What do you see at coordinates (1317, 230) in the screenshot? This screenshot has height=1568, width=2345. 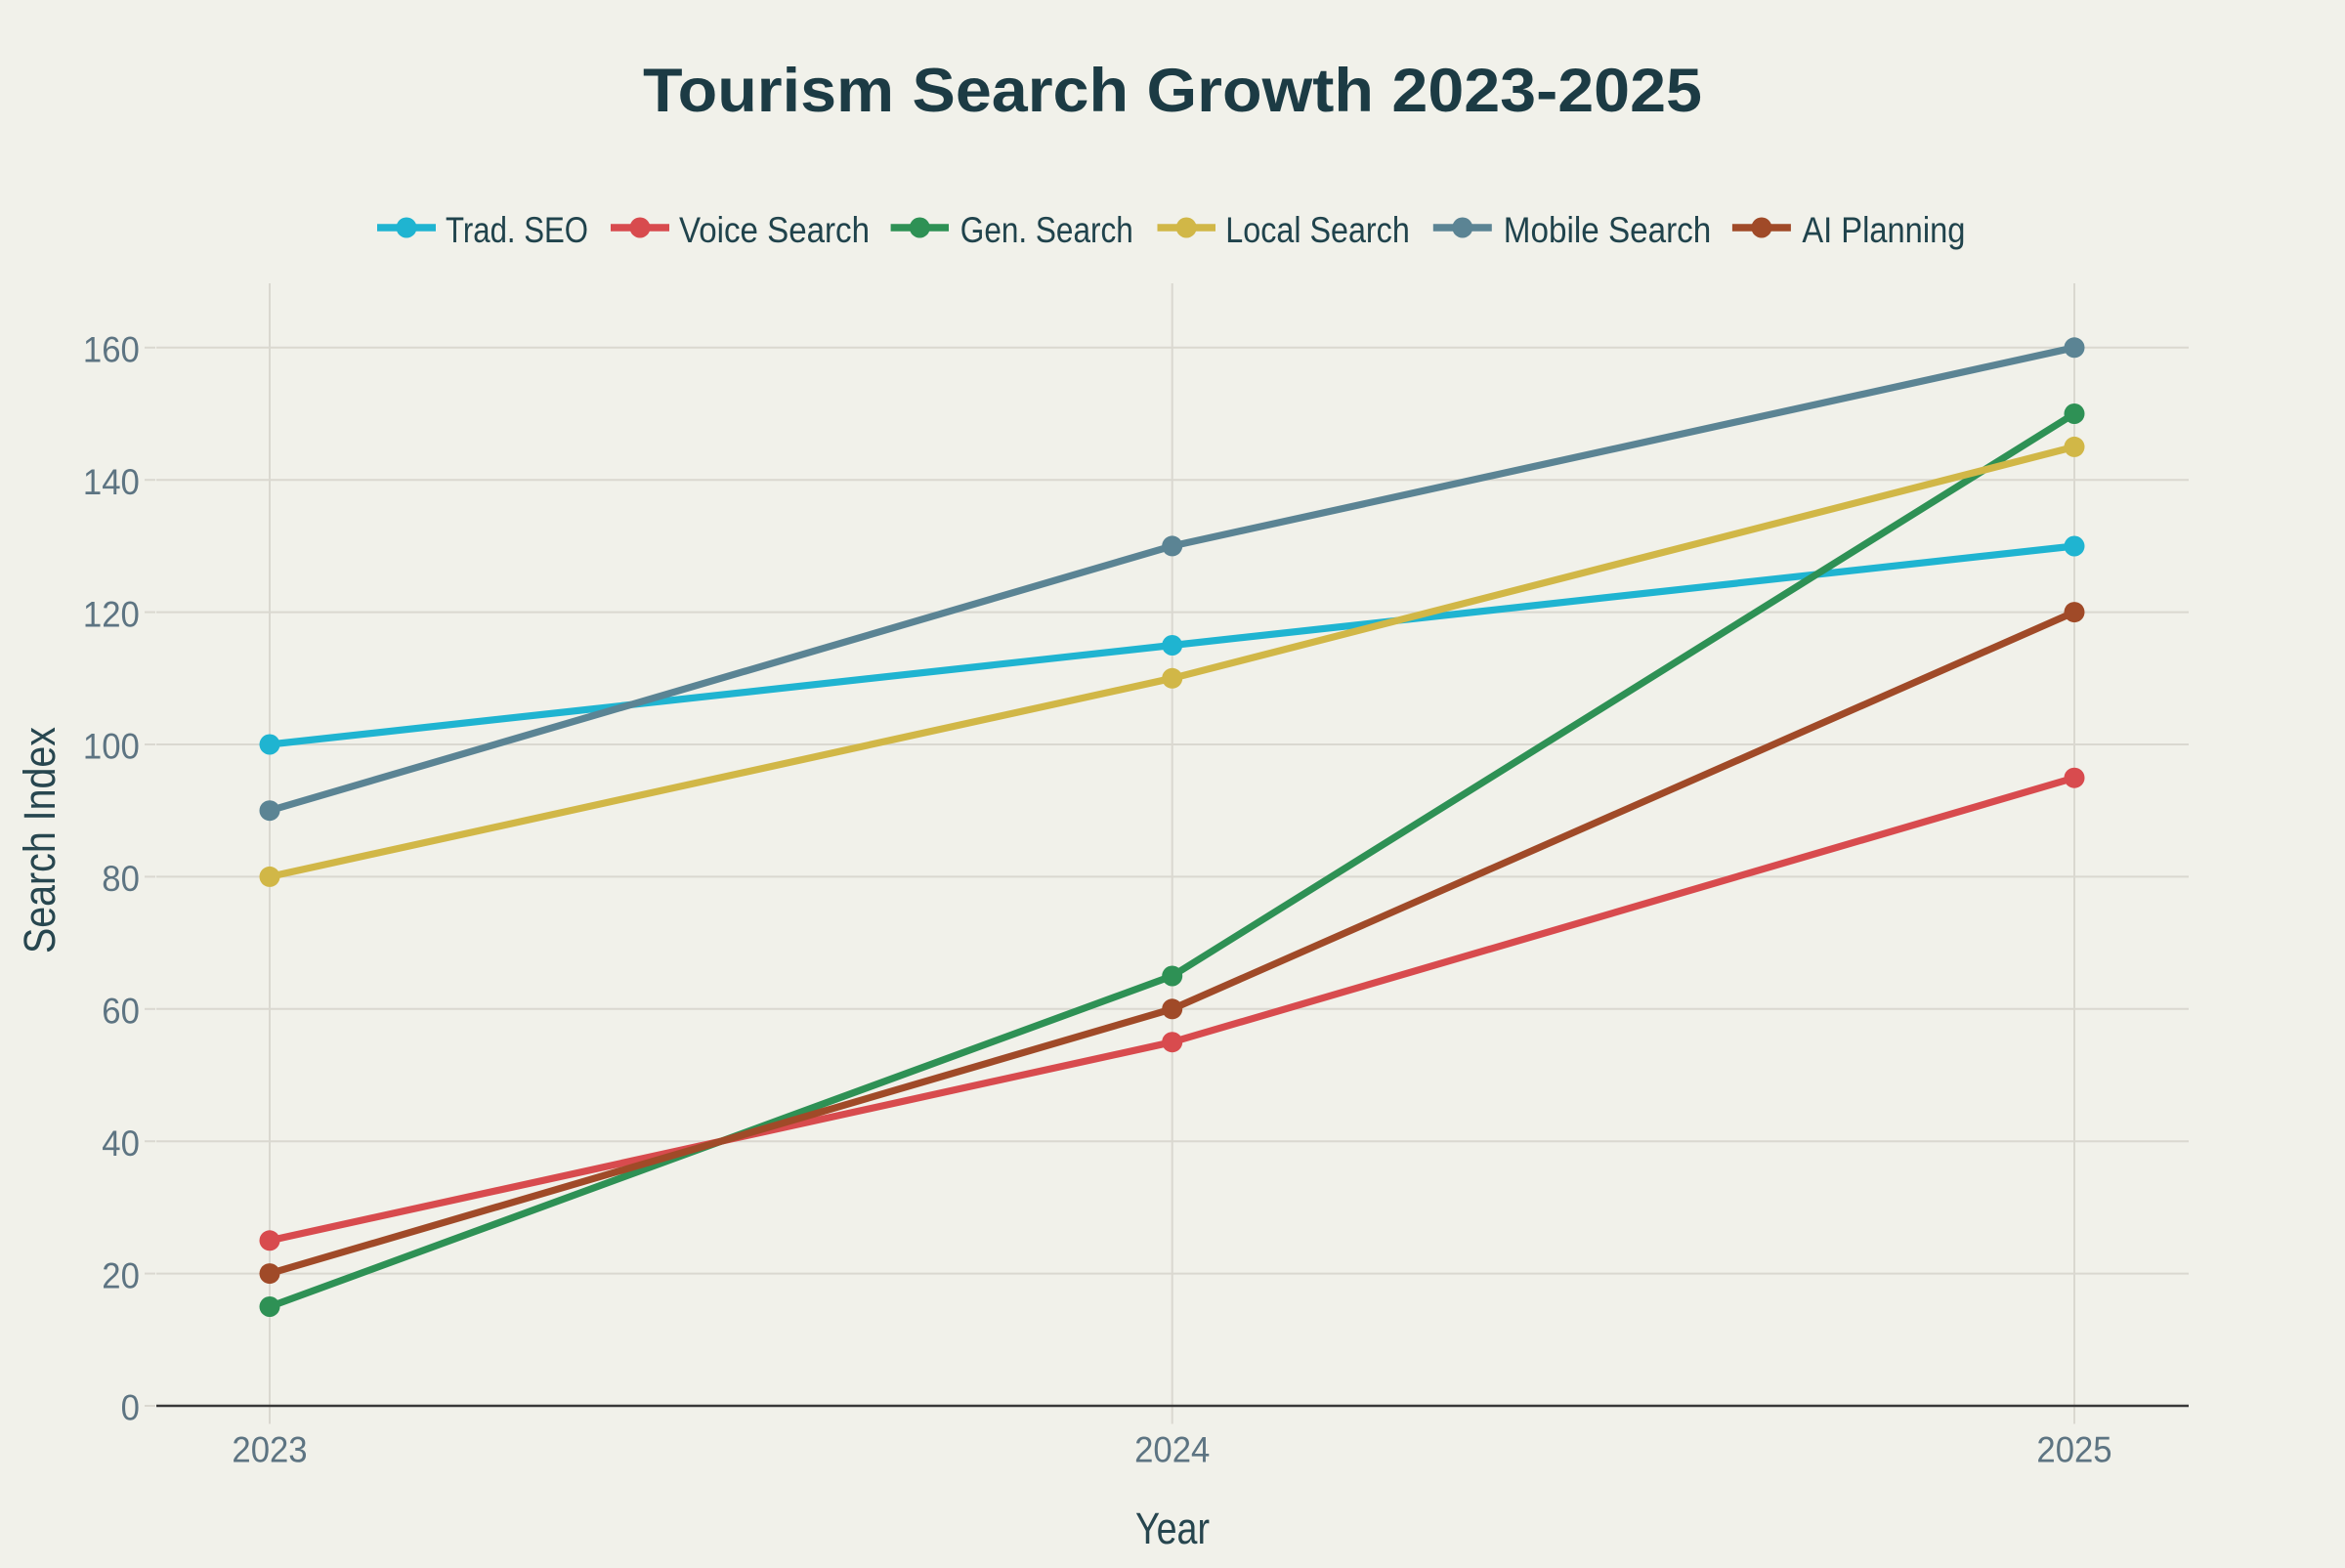 I see `svg-text: Local Search` at bounding box center [1317, 230].